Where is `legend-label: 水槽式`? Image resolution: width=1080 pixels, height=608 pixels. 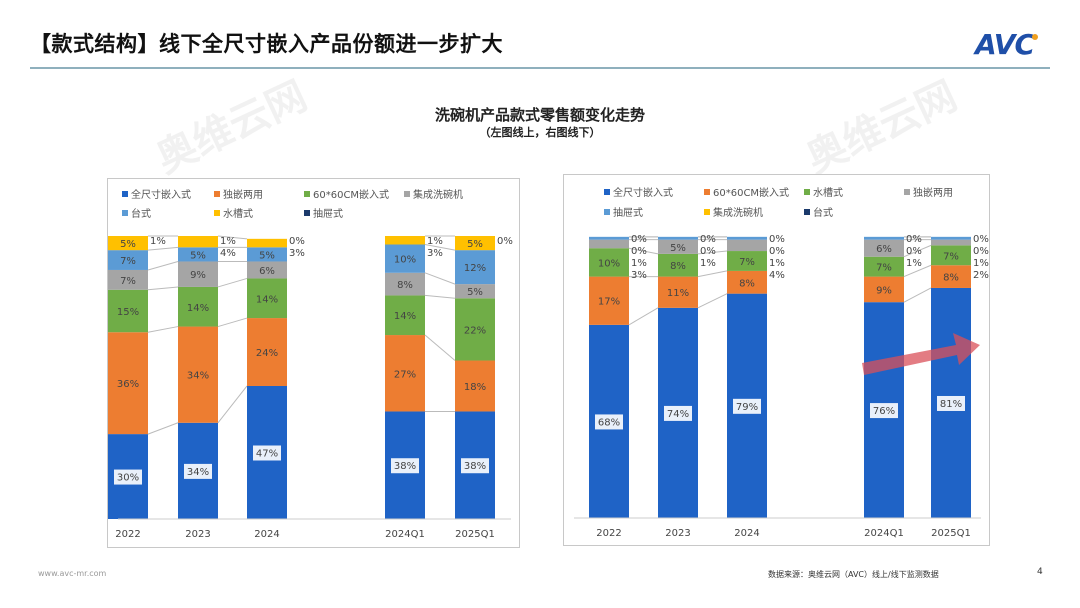 legend-label: 水槽式 is located at coordinates (828, 192).